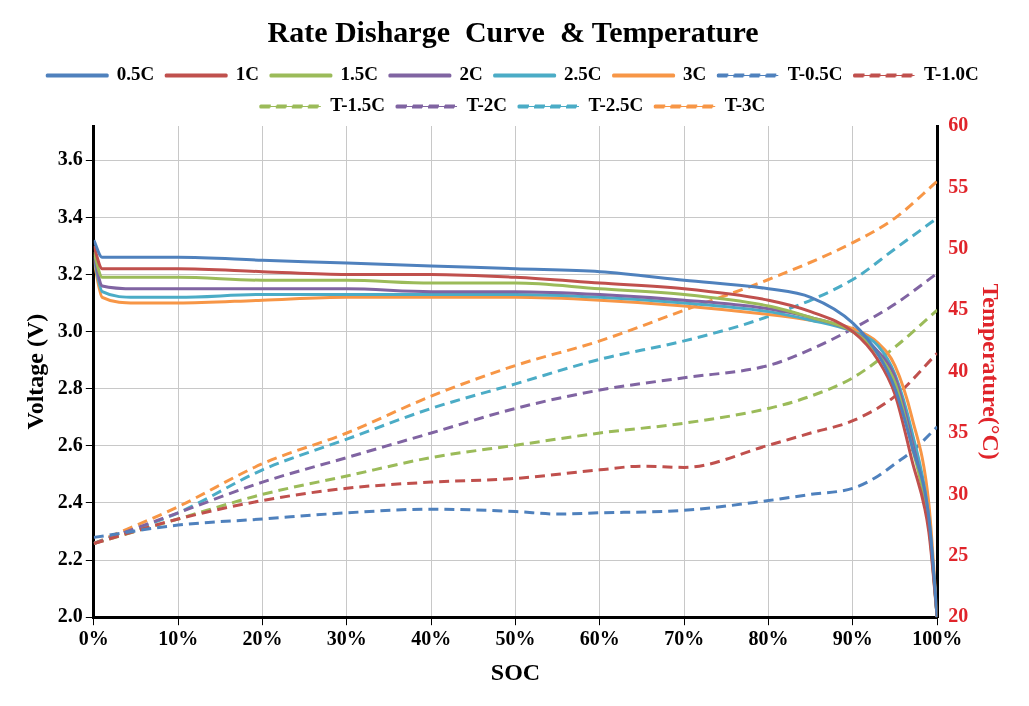 The height and width of the screenshot is (706, 1029). I want to click on x-tick-label: 70%, so click(684, 638).